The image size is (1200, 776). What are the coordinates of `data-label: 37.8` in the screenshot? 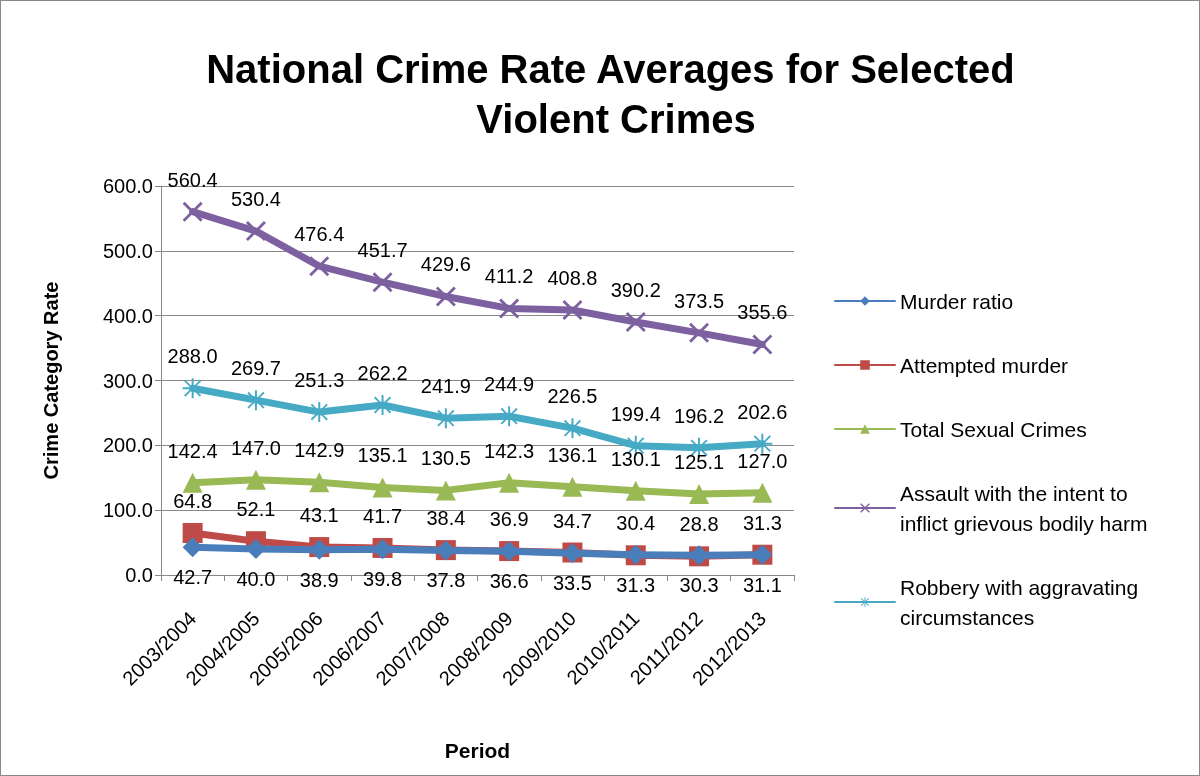 It's located at (446, 580).